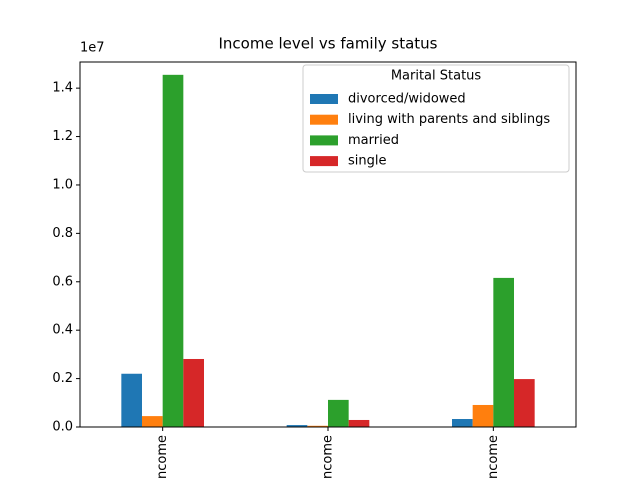 This screenshot has width=640, height=480. What do you see at coordinates (62, 378) in the screenshot?
I see `y-tick-label: 0.2` at bounding box center [62, 378].